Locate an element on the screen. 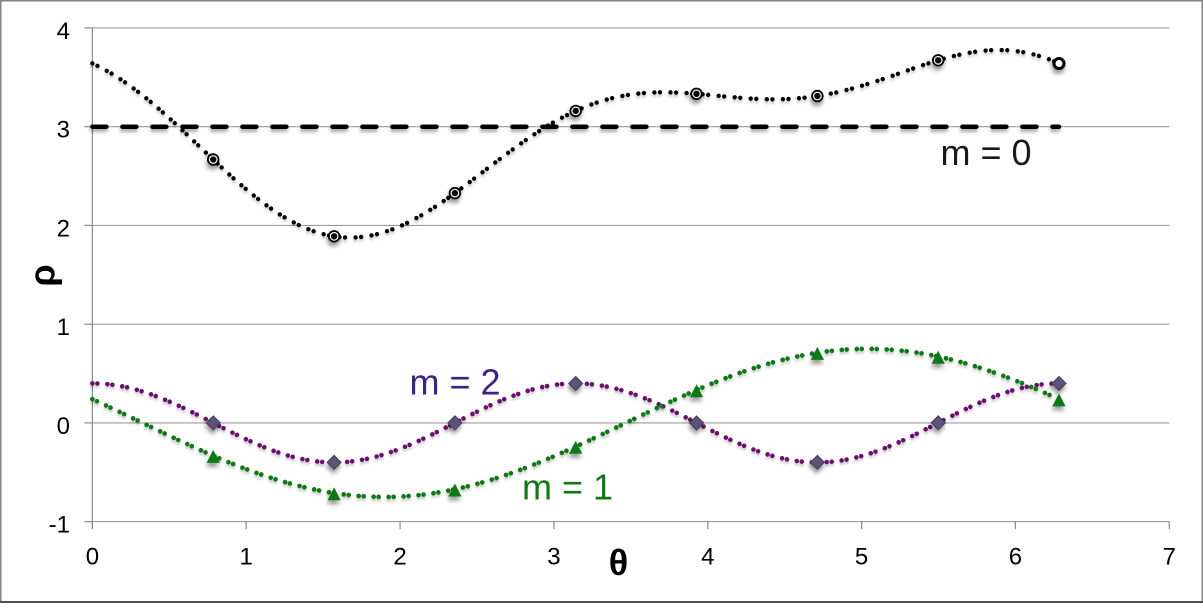 Image resolution: width=1203 pixels, height=608 pixels. svg-text: ρ is located at coordinates (42, 275).